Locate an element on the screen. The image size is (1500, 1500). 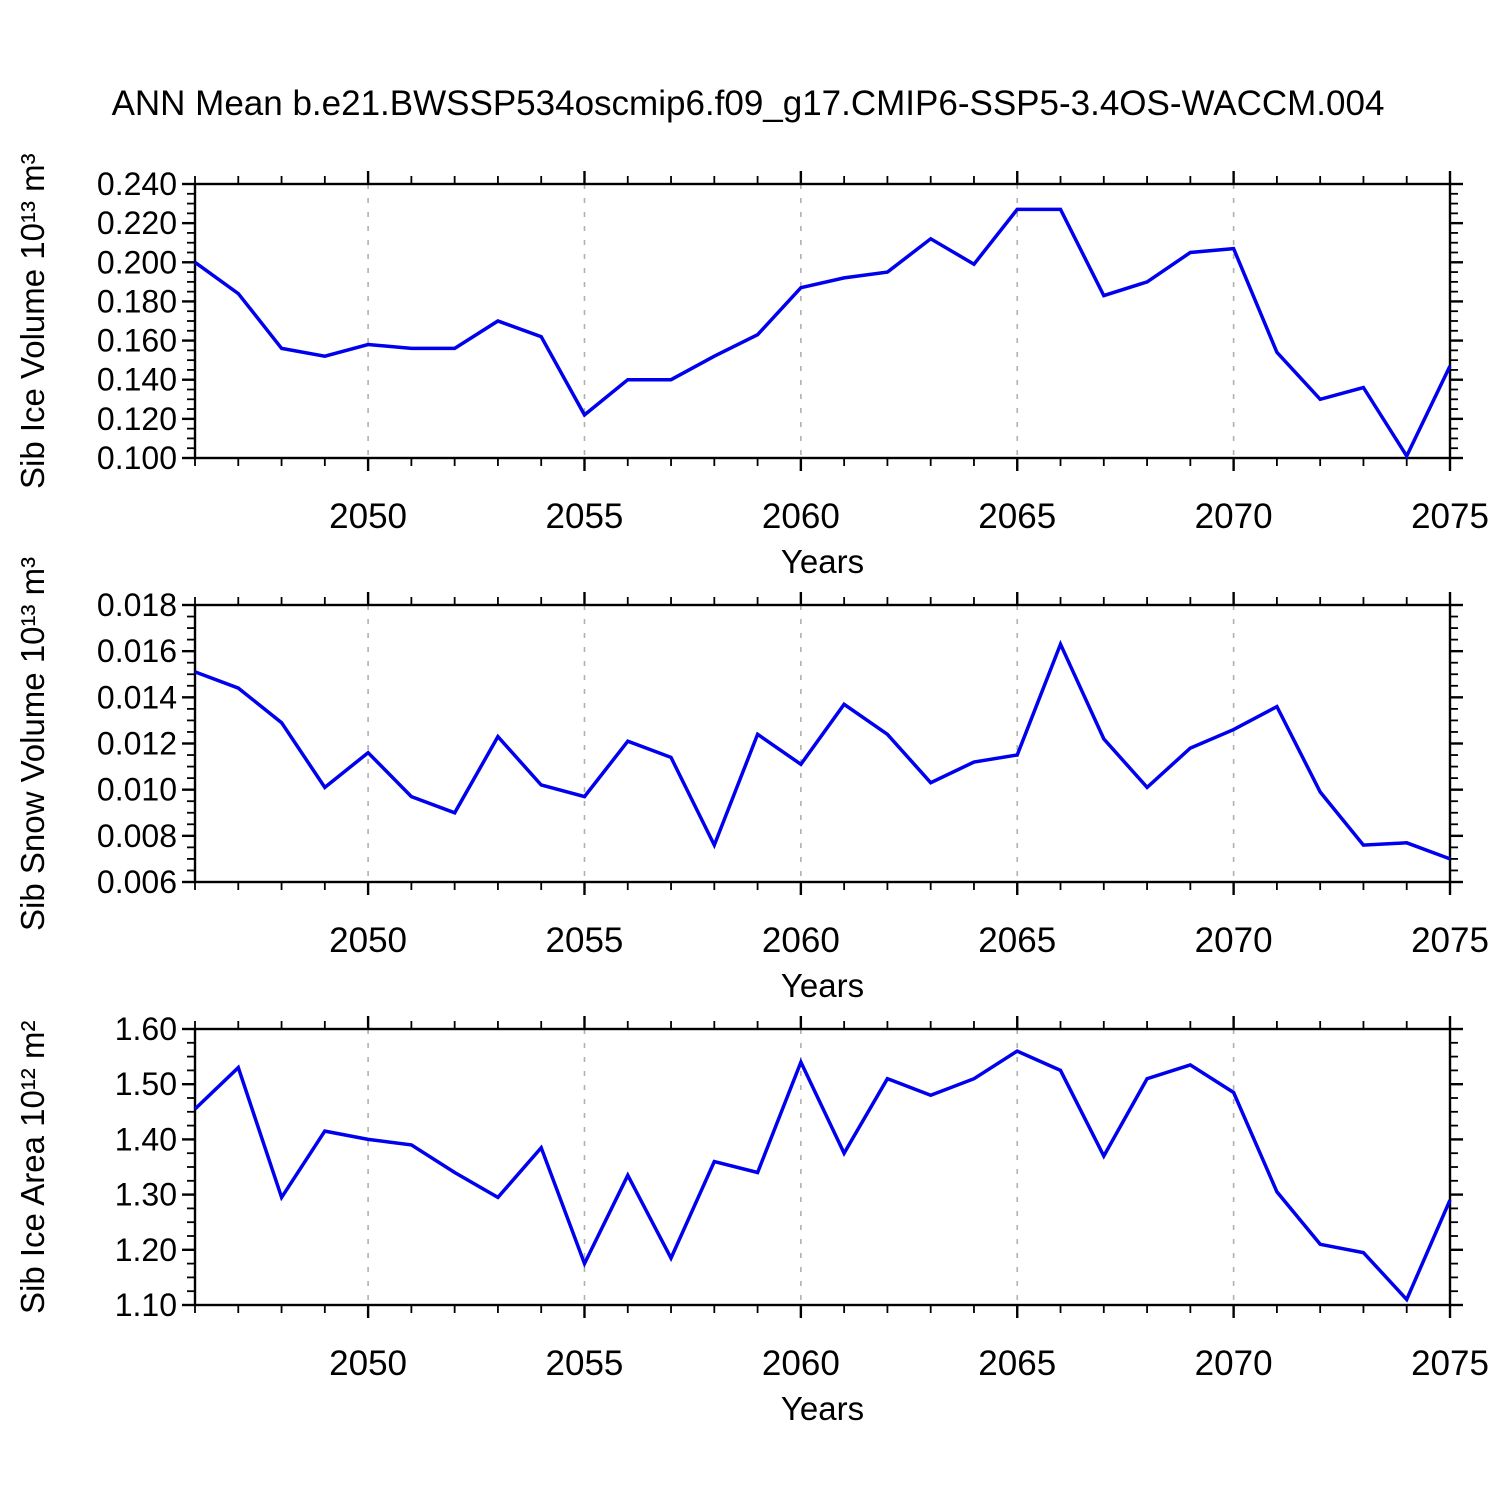
y-tick-label: 0.140 is located at coordinates (137, 380).